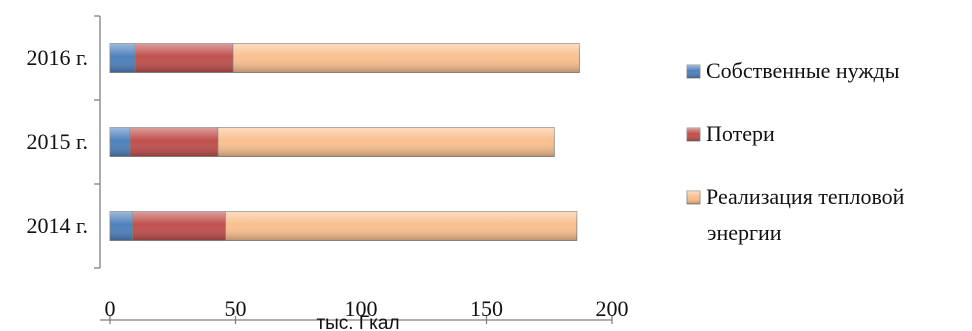 The height and width of the screenshot is (331, 972). Describe the element at coordinates (110, 308) in the screenshot. I see `x-tick-label: 0` at that location.